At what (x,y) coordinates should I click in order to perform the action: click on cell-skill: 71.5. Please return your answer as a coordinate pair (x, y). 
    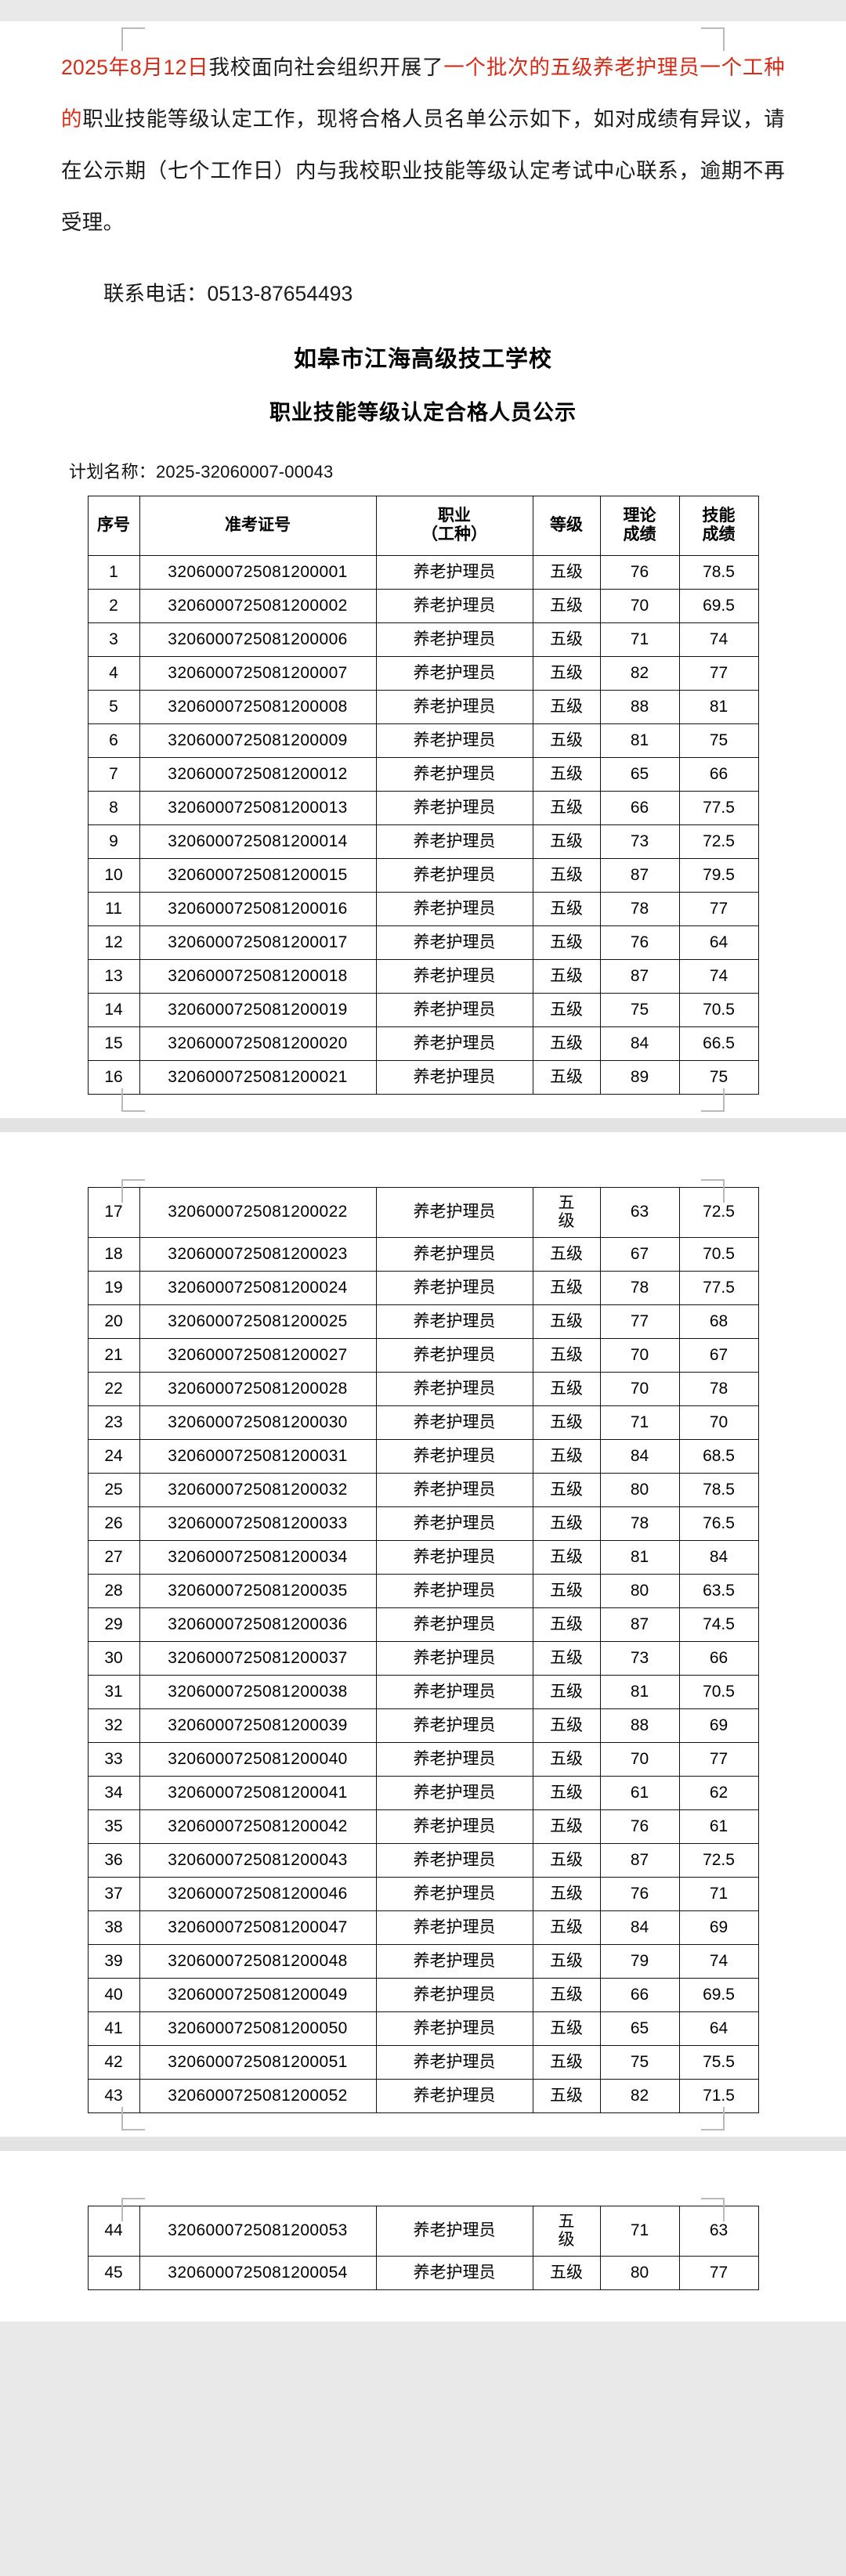
    Looking at the image, I should click on (718, 2095).